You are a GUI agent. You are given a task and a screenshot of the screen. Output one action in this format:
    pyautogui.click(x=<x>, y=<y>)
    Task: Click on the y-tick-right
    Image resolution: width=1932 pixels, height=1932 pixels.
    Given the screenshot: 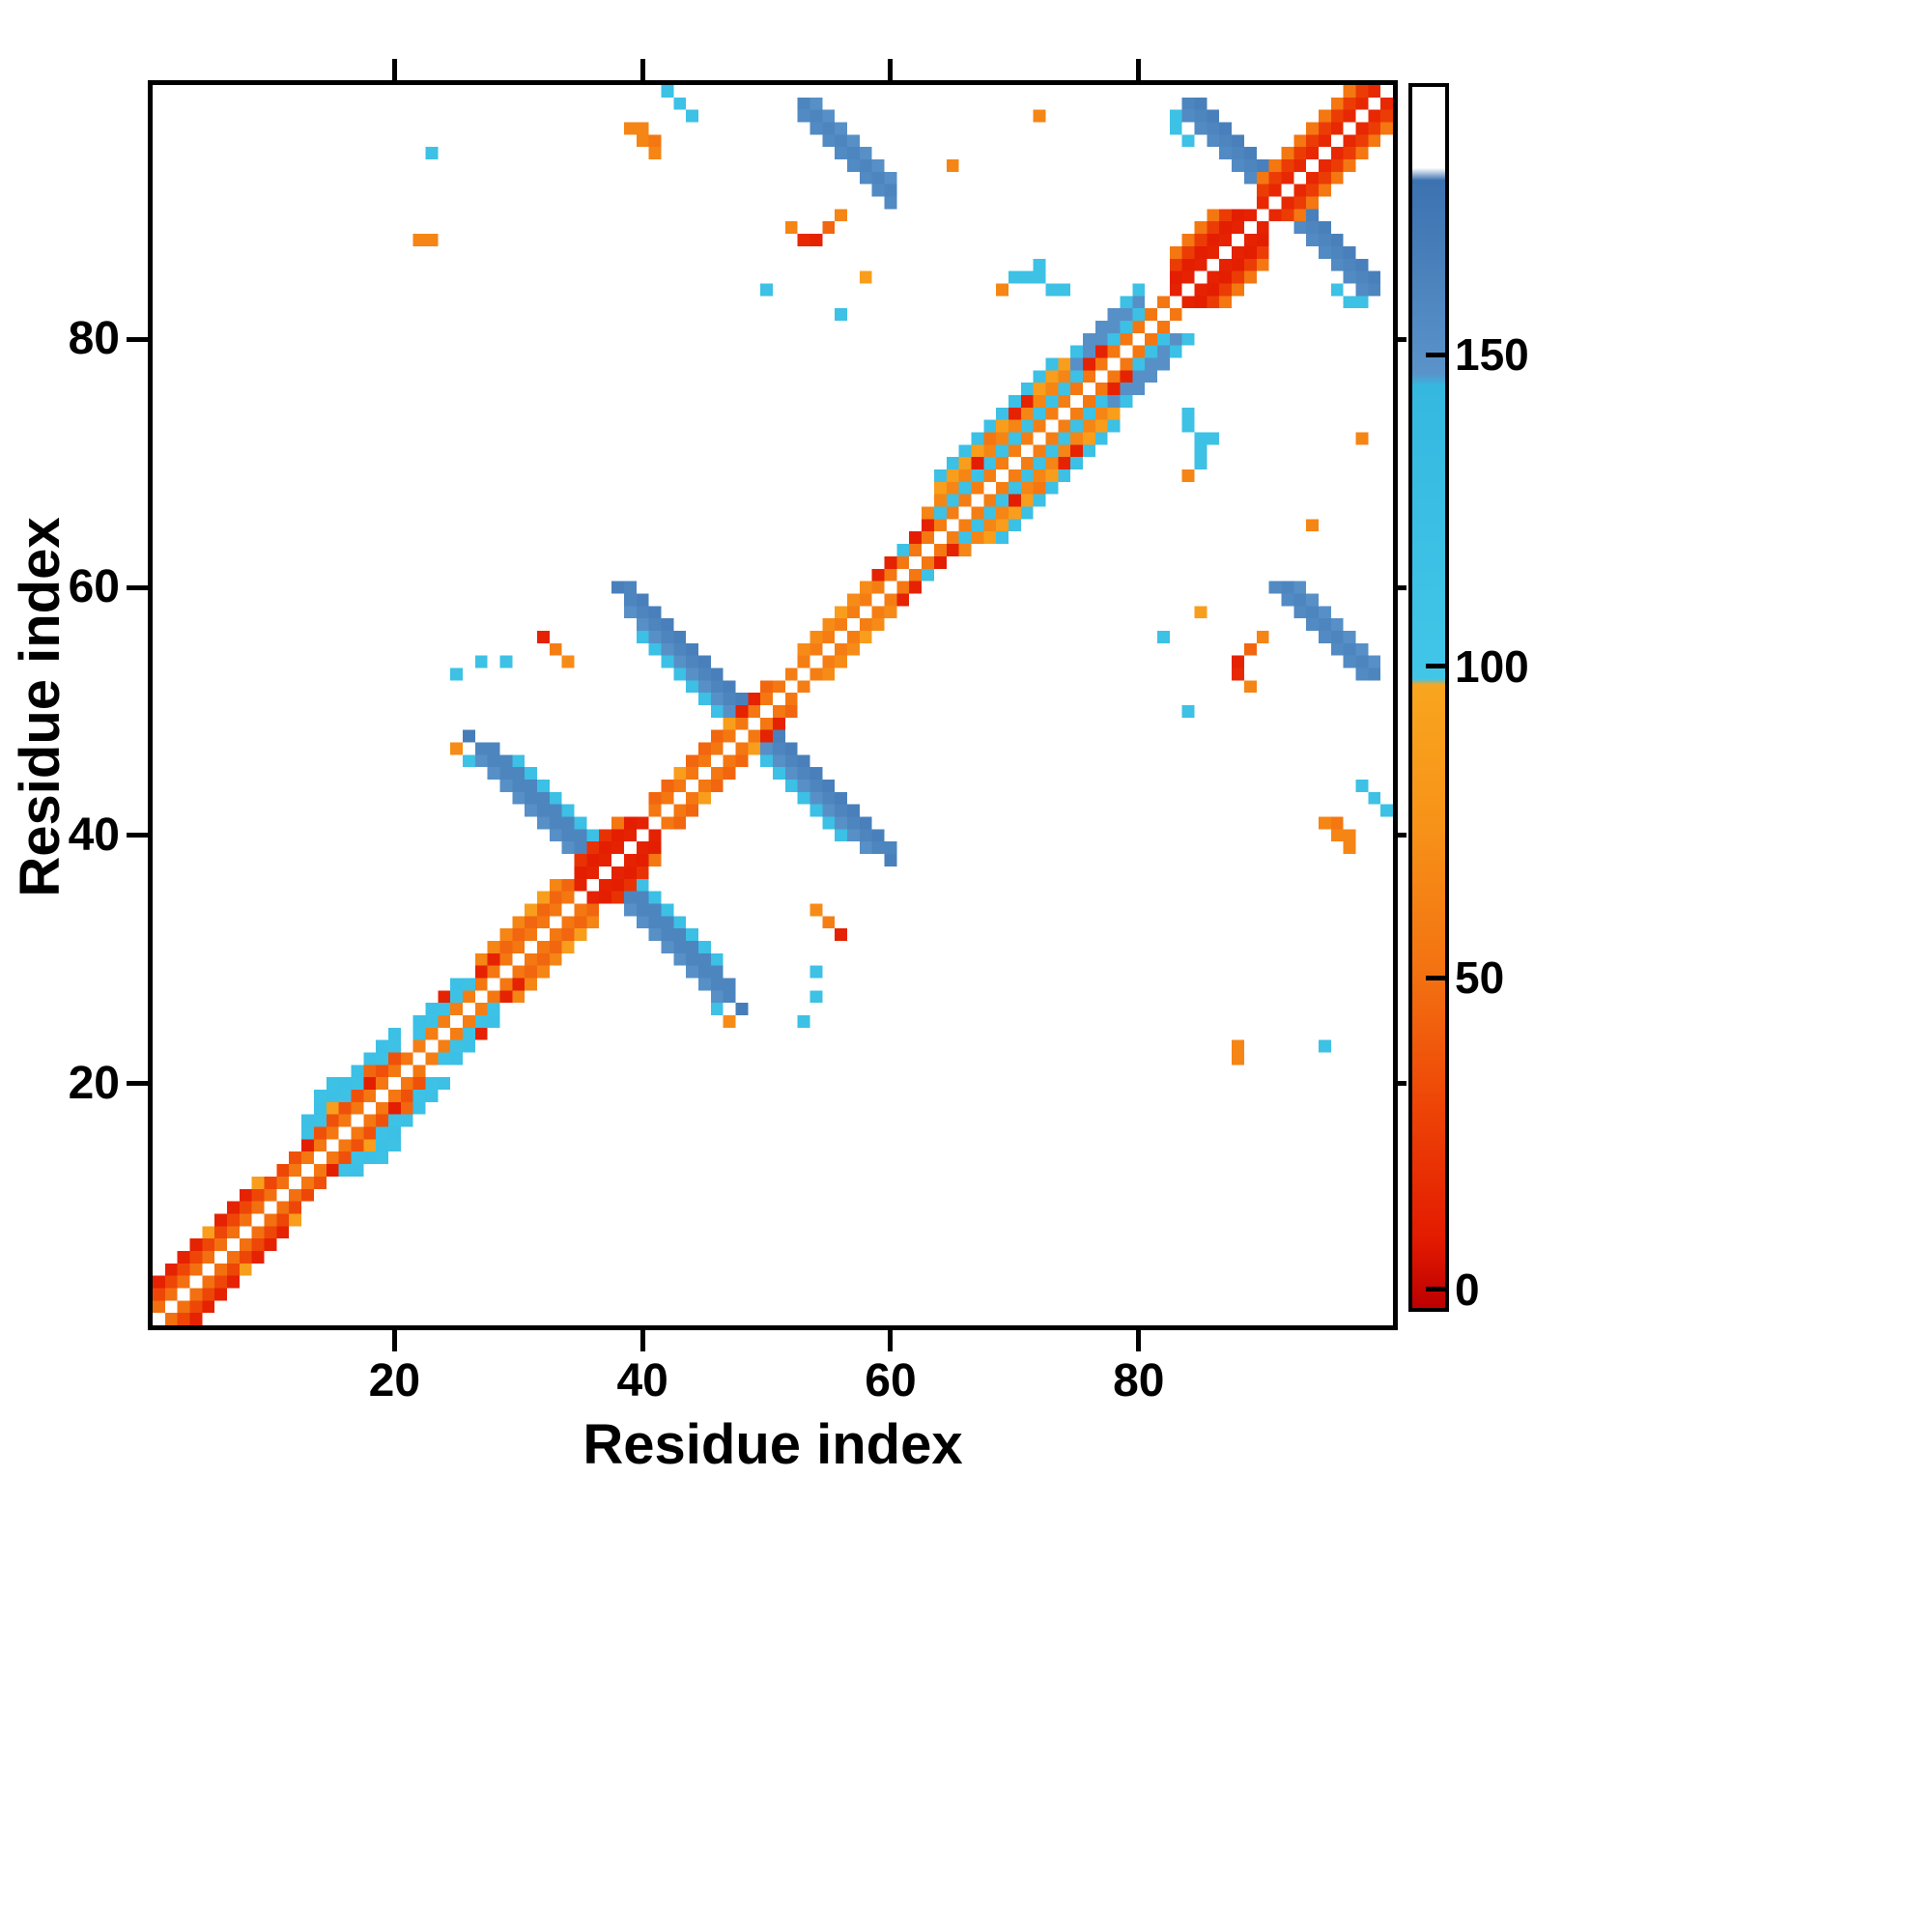 What is the action you would take?
    pyautogui.click(x=1402, y=339)
    